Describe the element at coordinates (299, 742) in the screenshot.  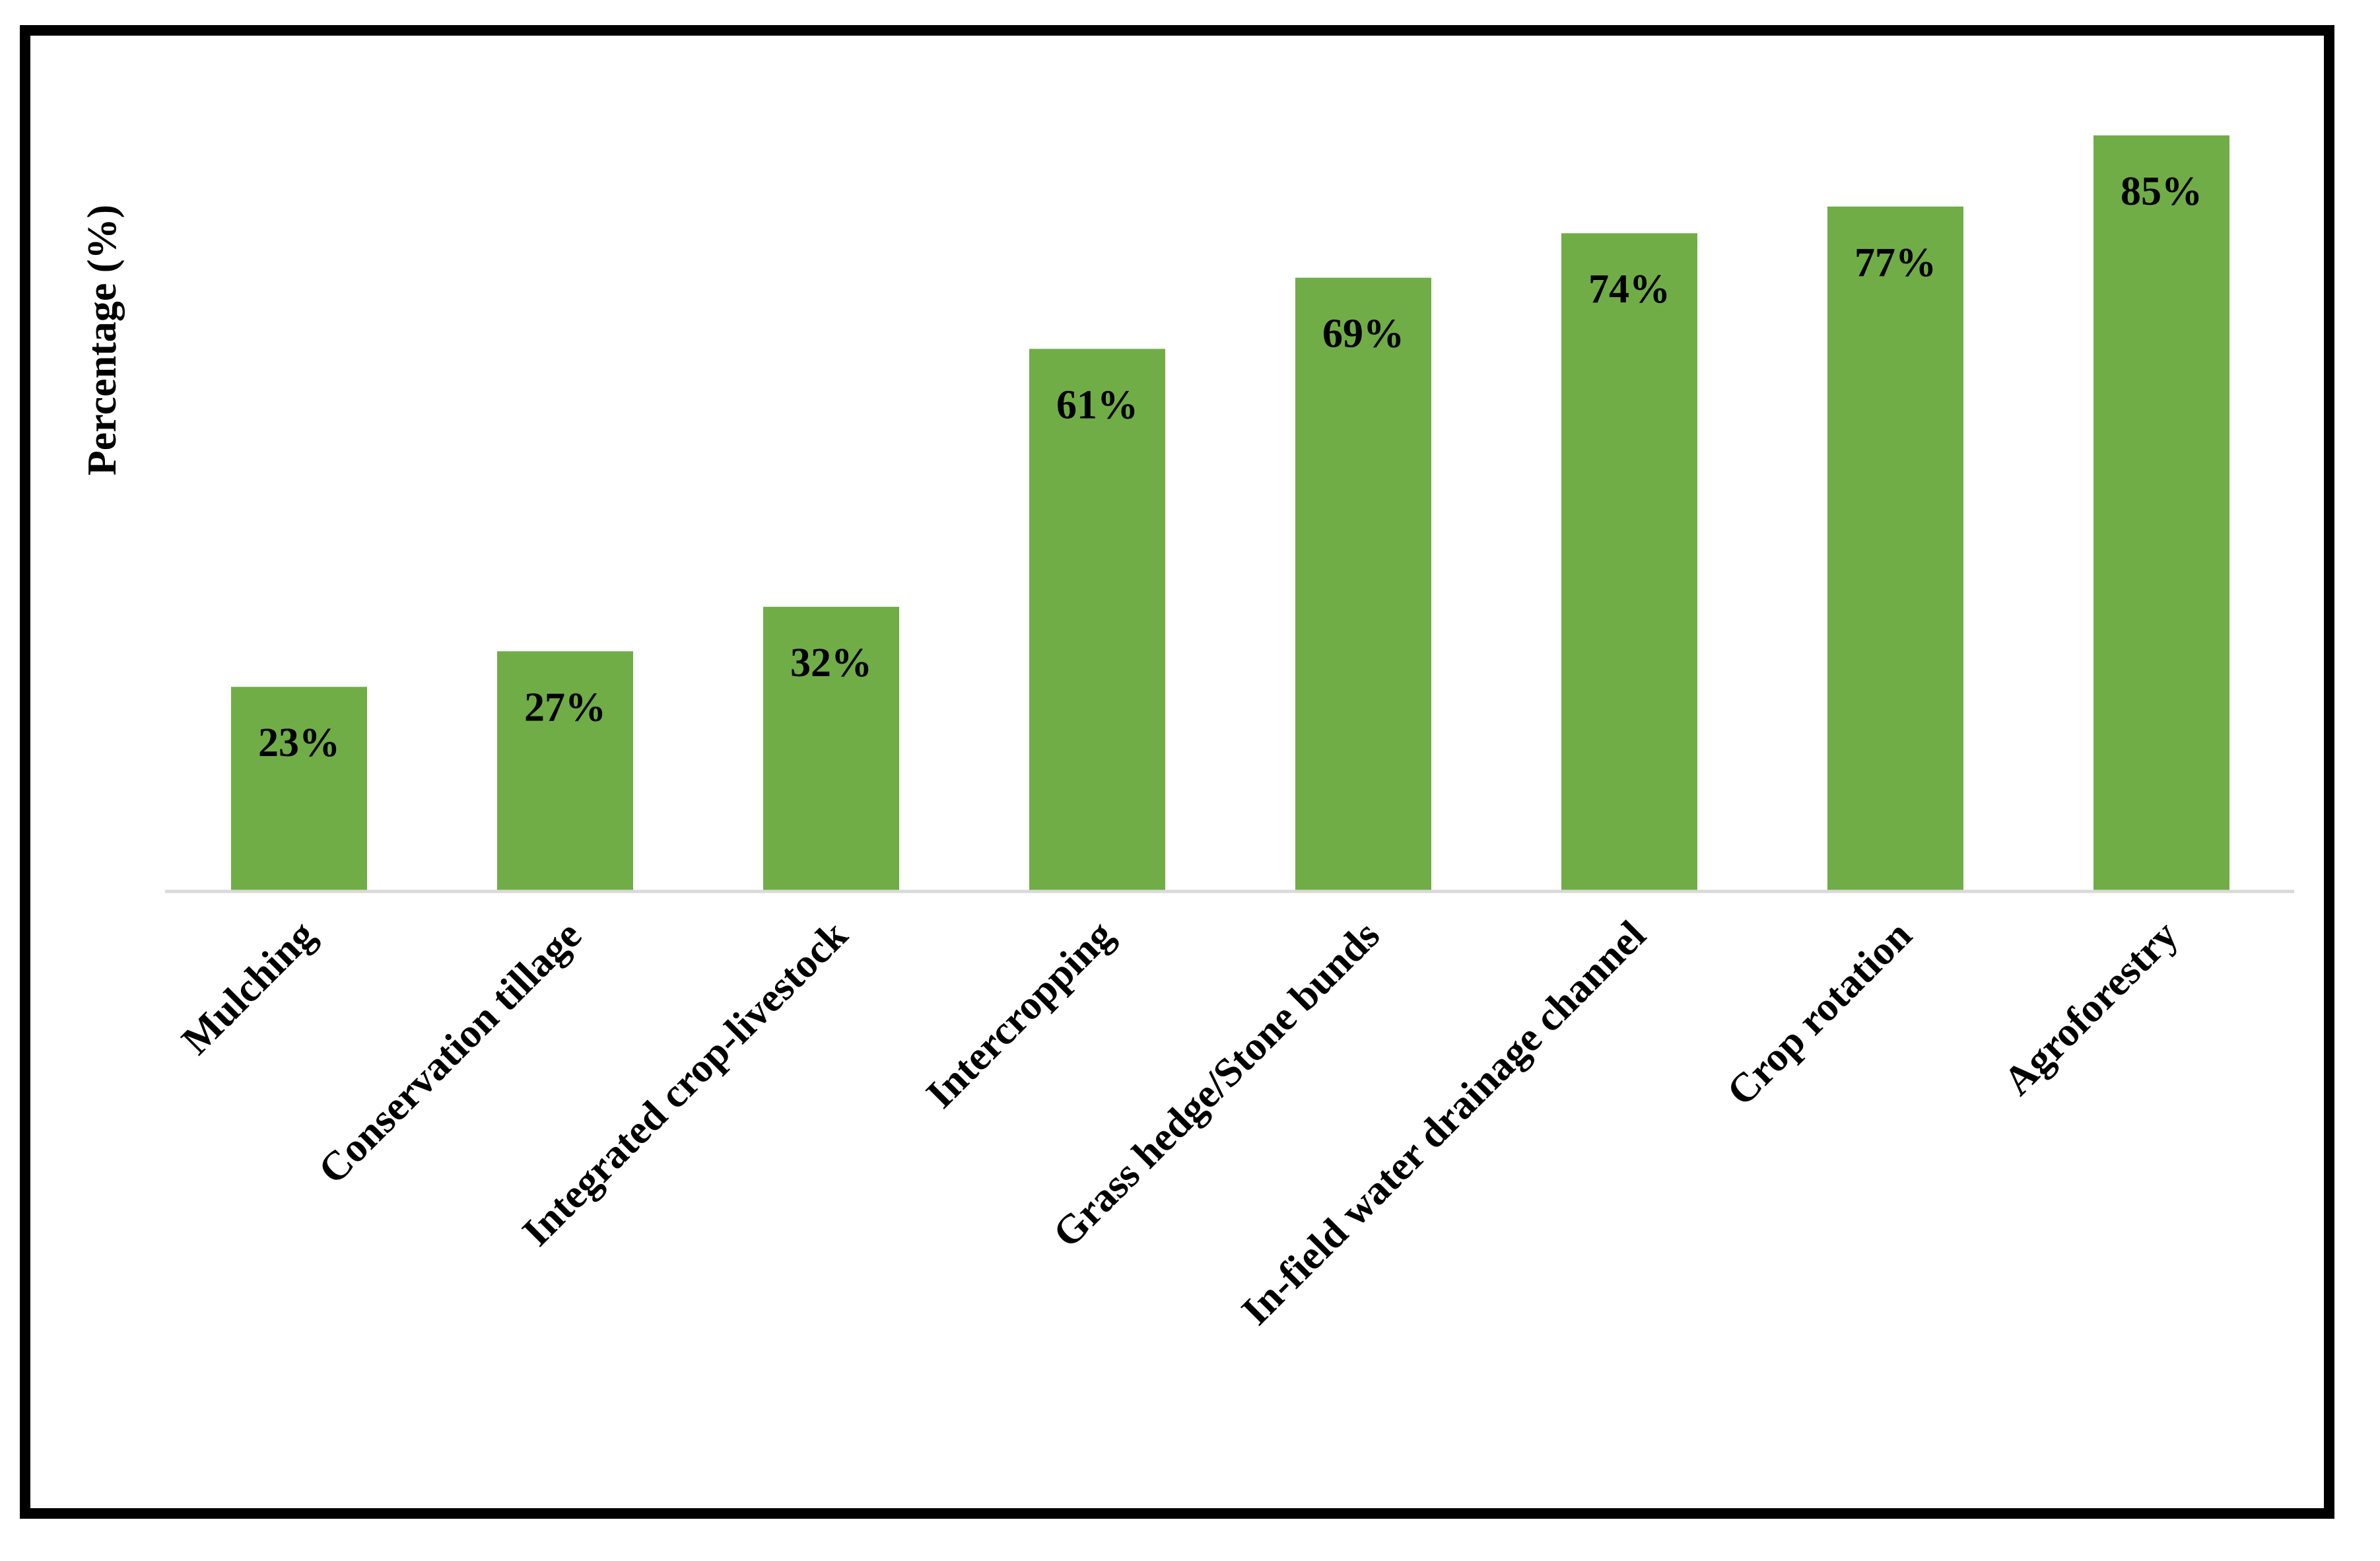
I see `data-label-0: 23%` at that location.